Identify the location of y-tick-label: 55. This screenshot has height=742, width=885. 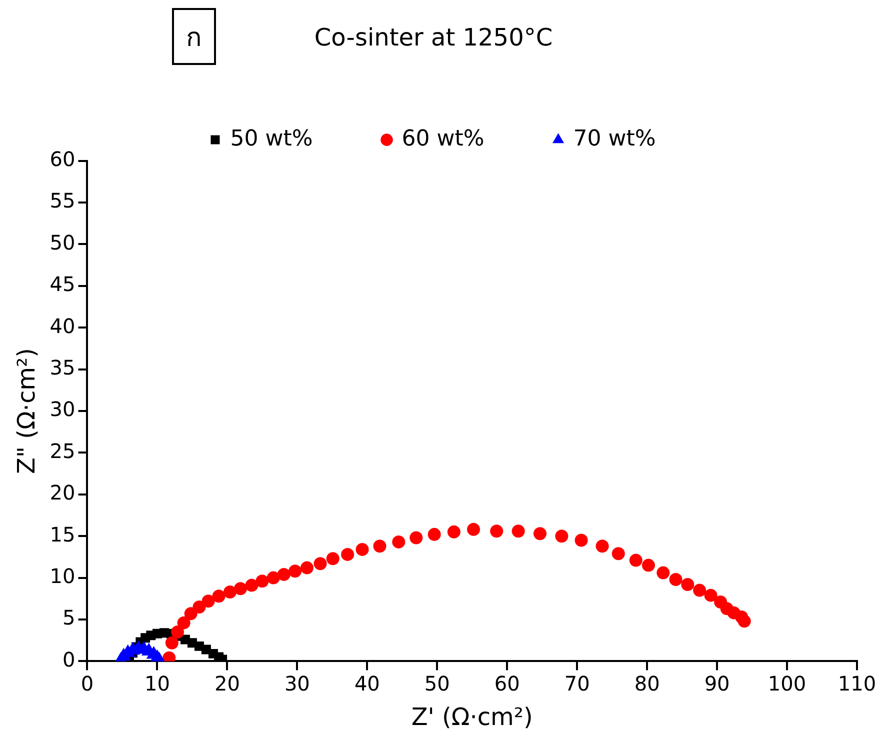
(63, 200).